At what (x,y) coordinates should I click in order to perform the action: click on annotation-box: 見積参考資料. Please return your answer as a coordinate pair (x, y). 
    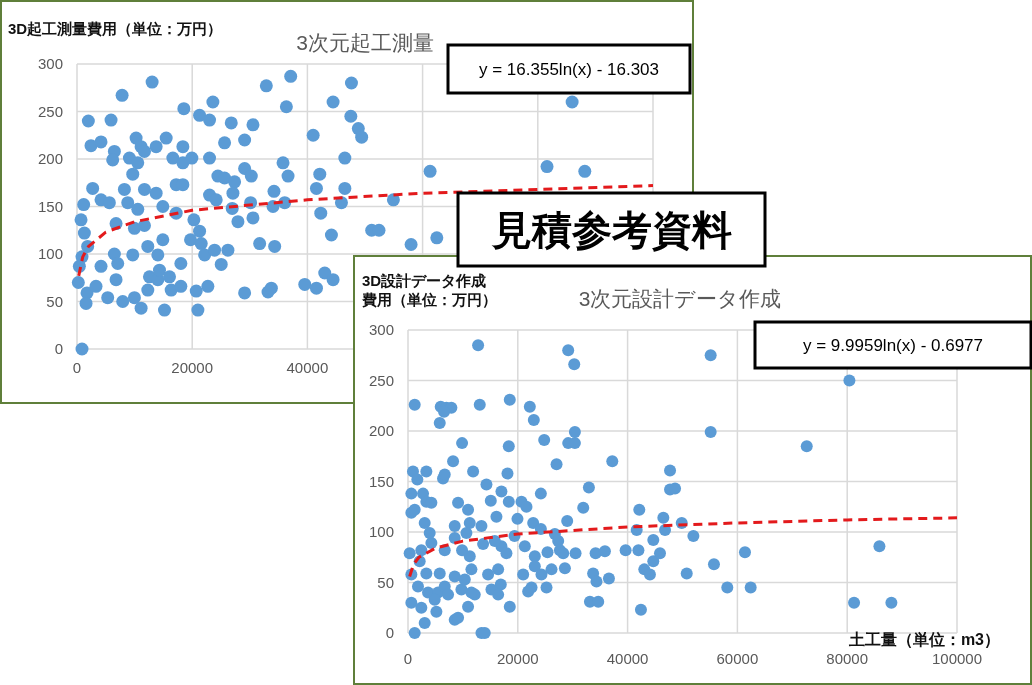
    Looking at the image, I should click on (611, 229).